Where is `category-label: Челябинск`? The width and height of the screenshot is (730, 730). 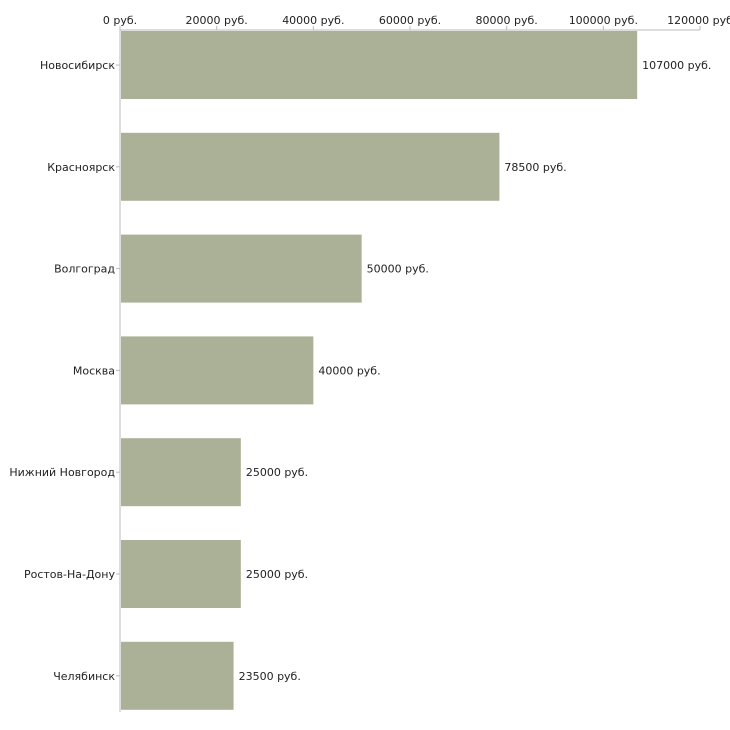
category-label: Челябинск is located at coordinates (84, 676).